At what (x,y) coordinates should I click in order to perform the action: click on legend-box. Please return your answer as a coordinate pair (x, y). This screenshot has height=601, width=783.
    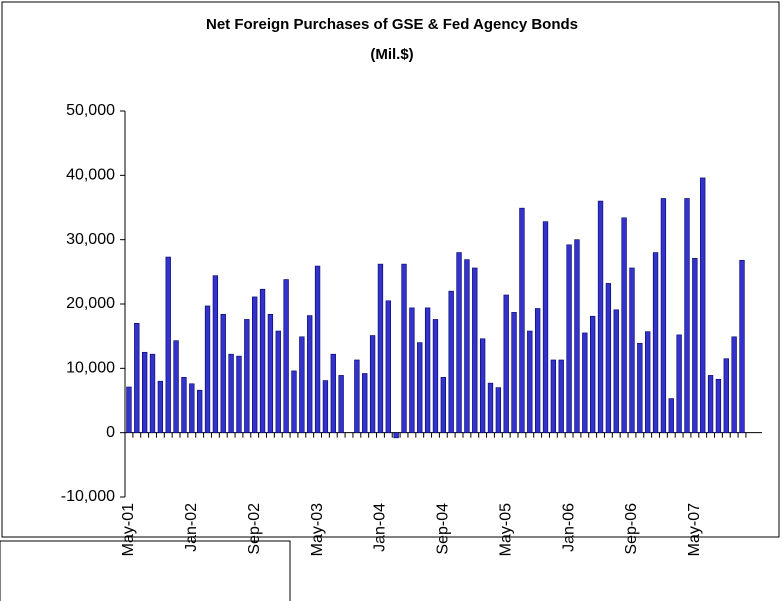
    Looking at the image, I should click on (145, 570).